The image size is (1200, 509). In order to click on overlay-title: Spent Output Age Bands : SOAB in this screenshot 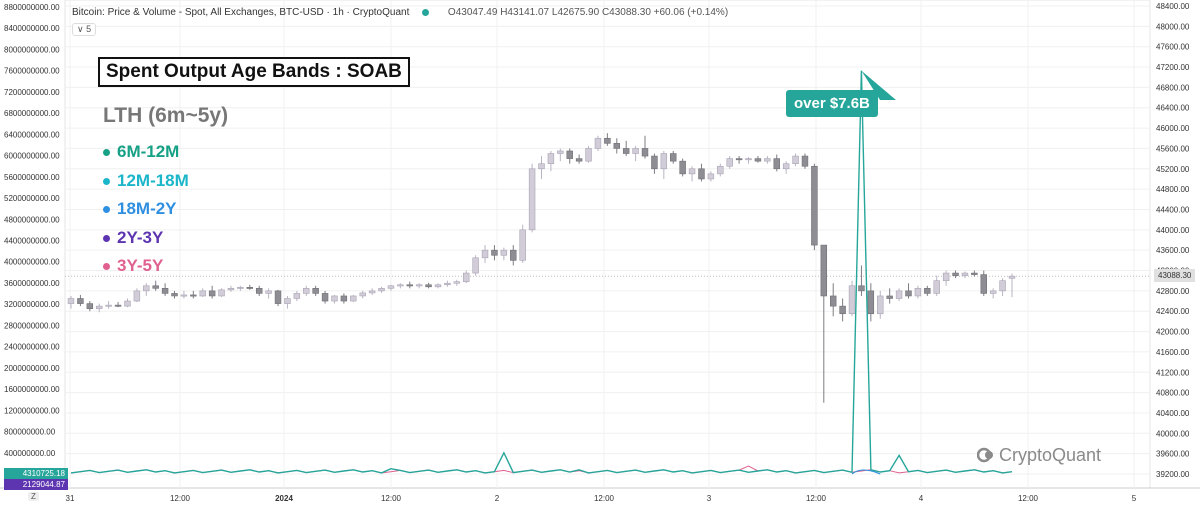, I will do `click(254, 72)`.